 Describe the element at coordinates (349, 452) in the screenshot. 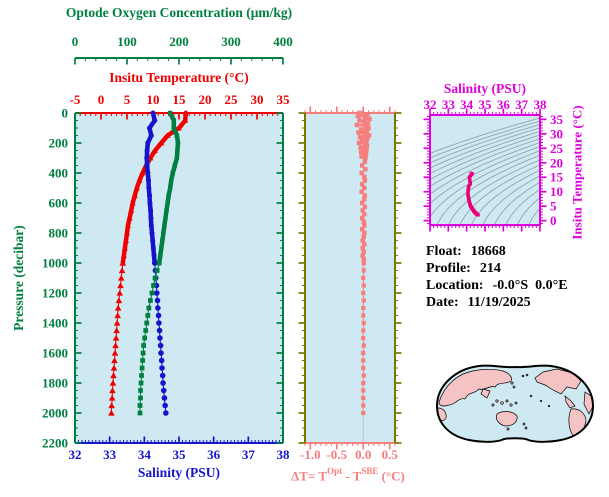

I see `delta-t-bottom-axis: -1.0 -0.5 0.0 0.5` at that location.